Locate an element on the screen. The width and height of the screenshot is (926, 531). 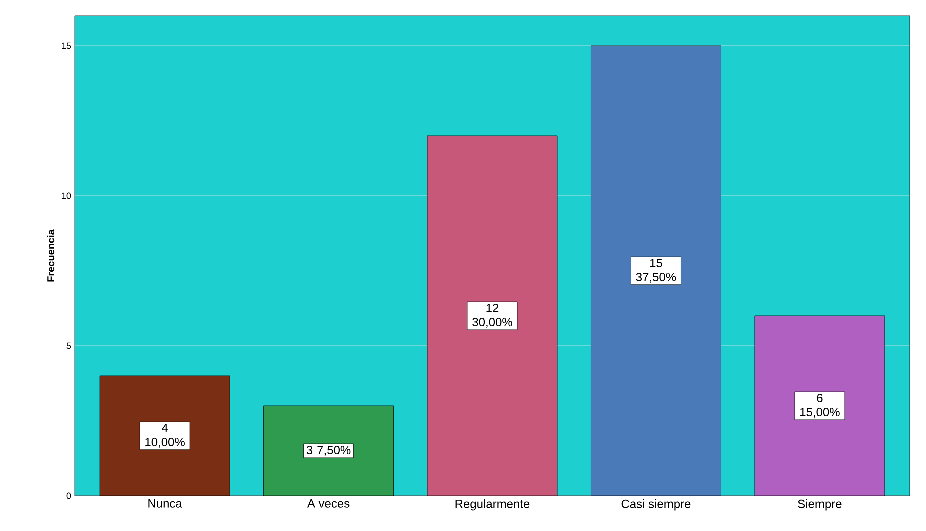
data-label: 4 10,00% is located at coordinates (165, 436).